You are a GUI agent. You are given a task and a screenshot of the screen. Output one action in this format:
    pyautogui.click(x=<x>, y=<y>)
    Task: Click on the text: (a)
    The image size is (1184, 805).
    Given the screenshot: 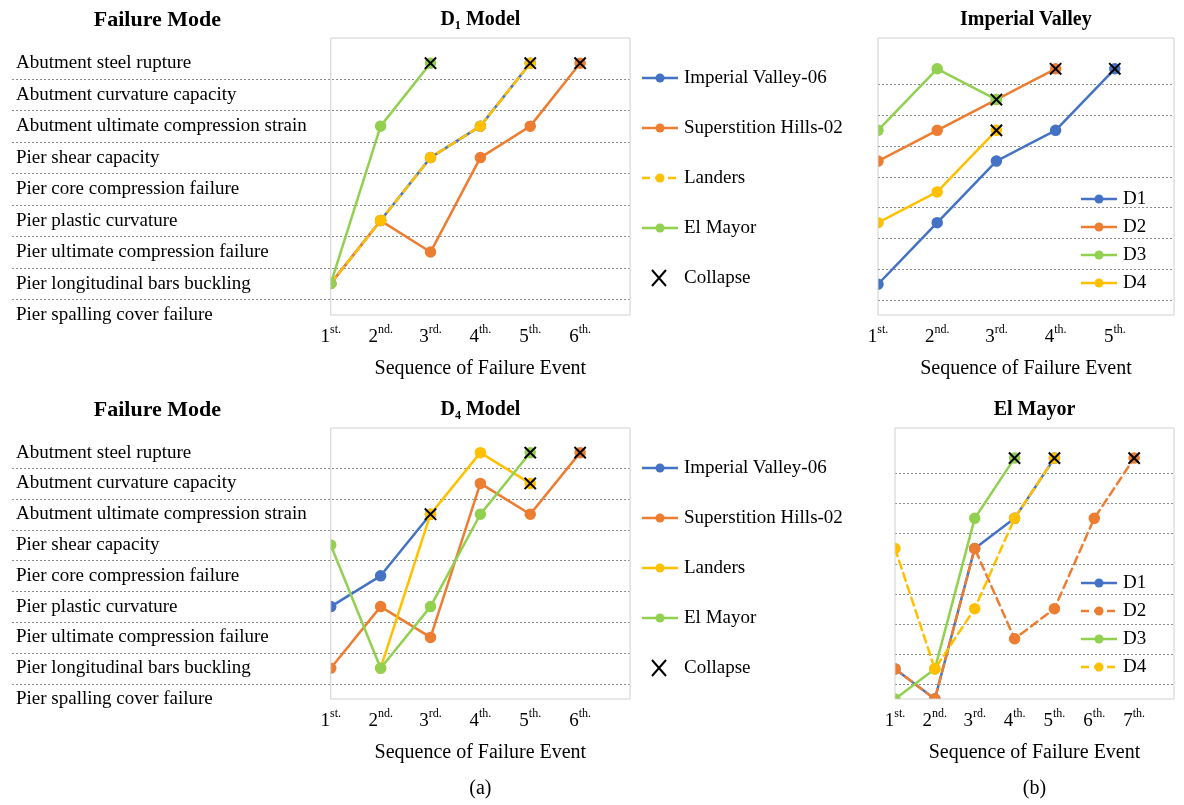 What is the action you would take?
    pyautogui.click(x=480, y=788)
    